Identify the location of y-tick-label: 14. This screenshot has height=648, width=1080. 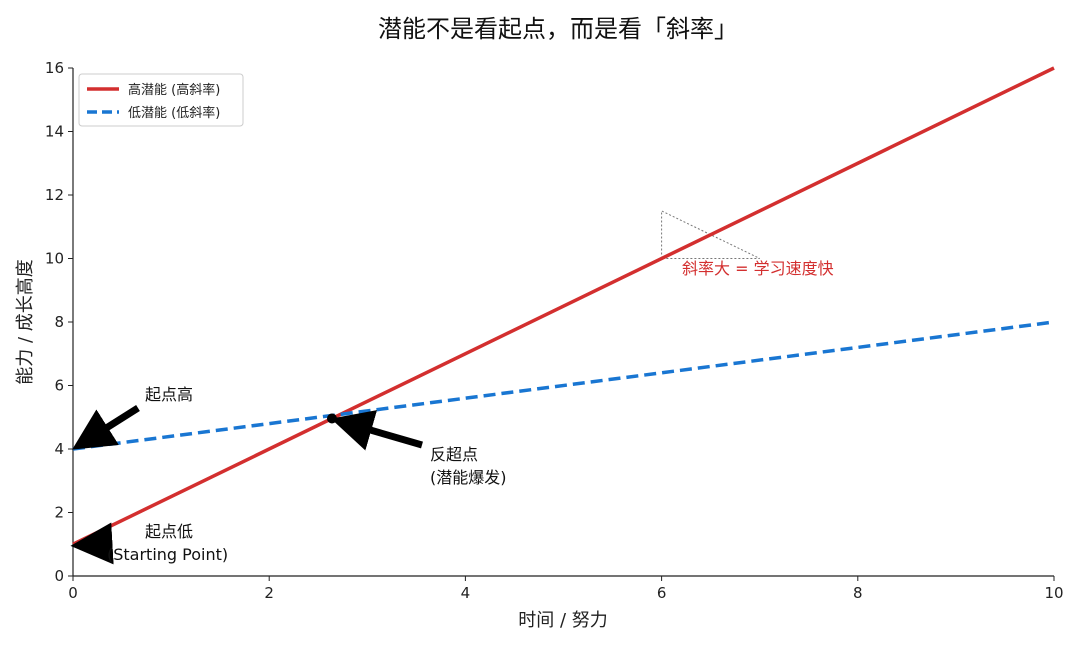
(54, 132).